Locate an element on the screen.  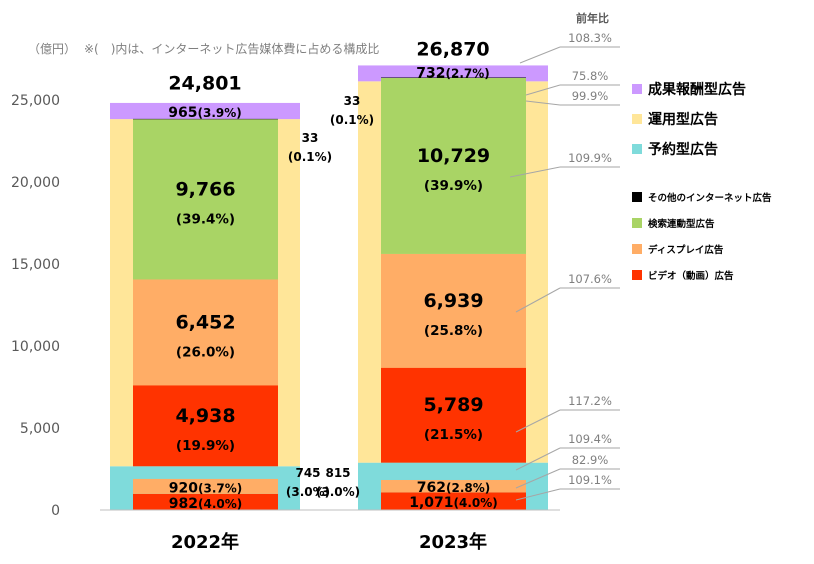
y-tick-label: 10,000 is located at coordinates (35, 347).